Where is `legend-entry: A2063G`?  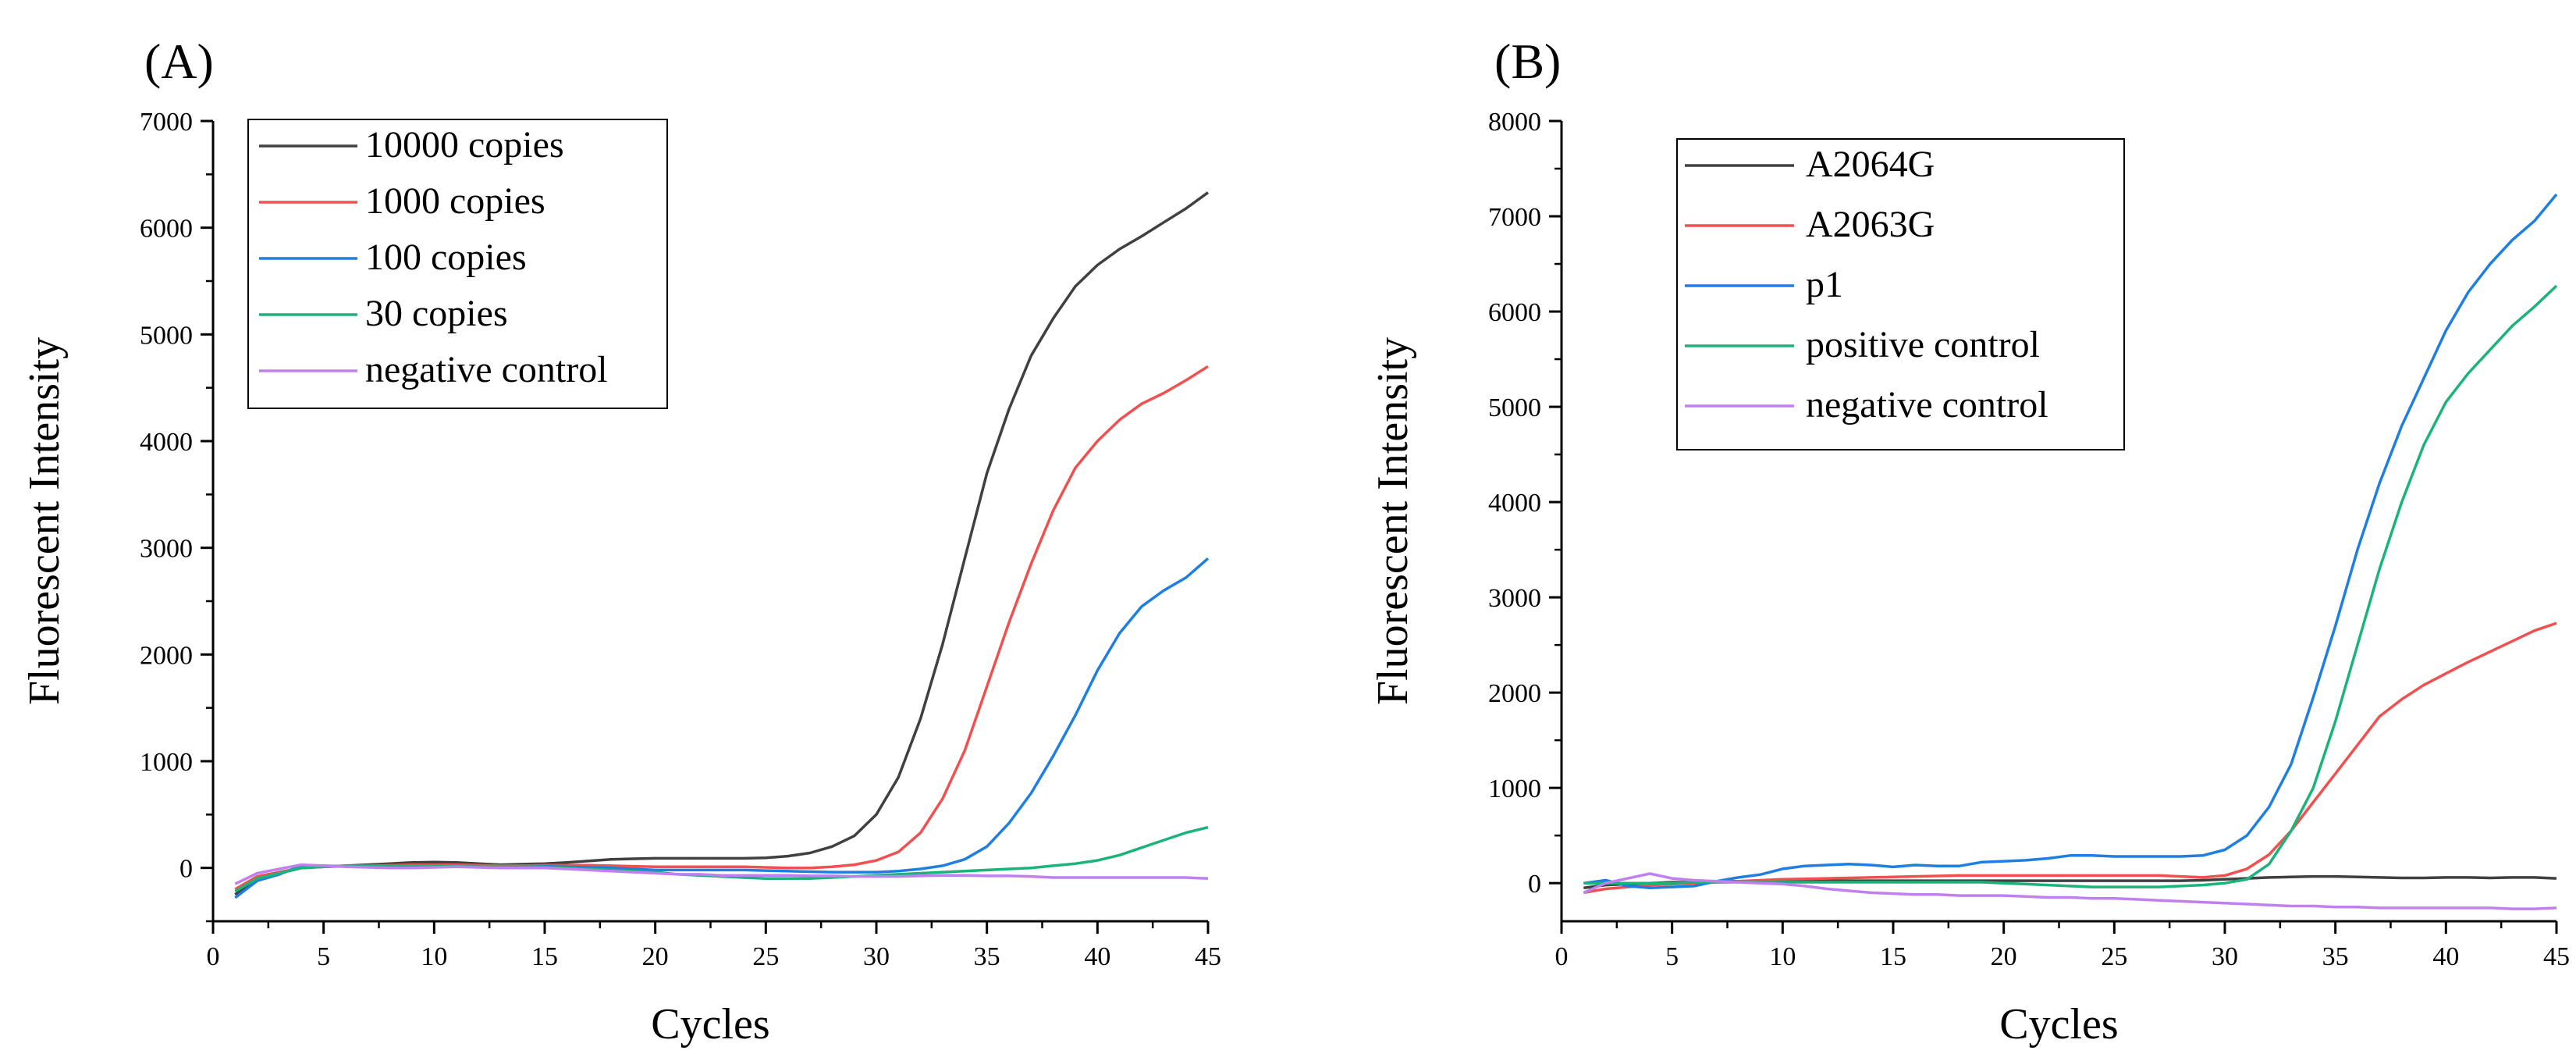
legend-entry: A2063G is located at coordinates (1870, 224).